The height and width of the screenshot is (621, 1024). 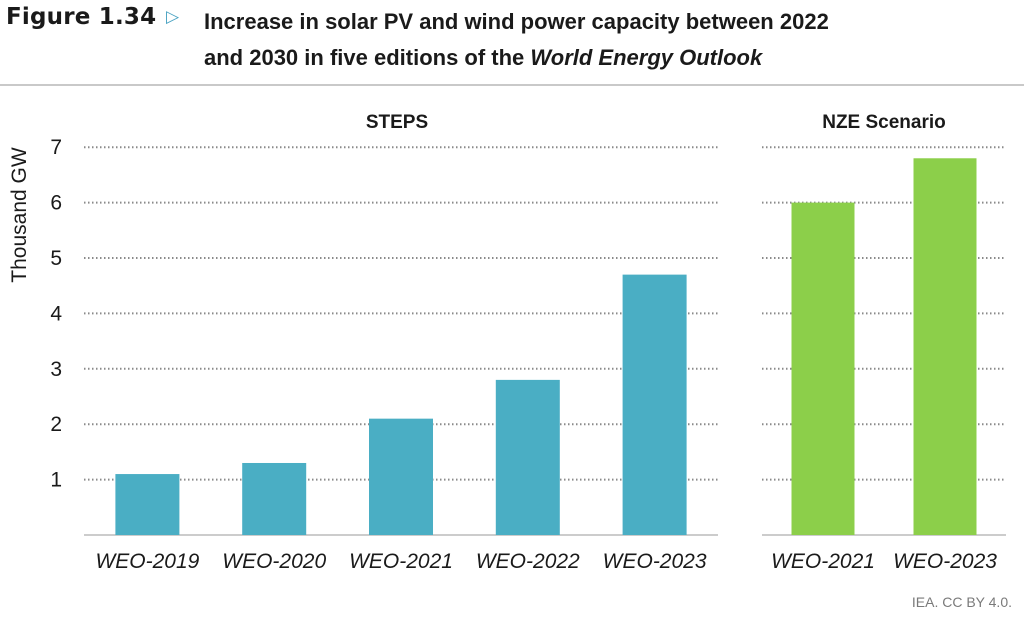 What do you see at coordinates (56, 258) in the screenshot?
I see `y-tick-label: 5` at bounding box center [56, 258].